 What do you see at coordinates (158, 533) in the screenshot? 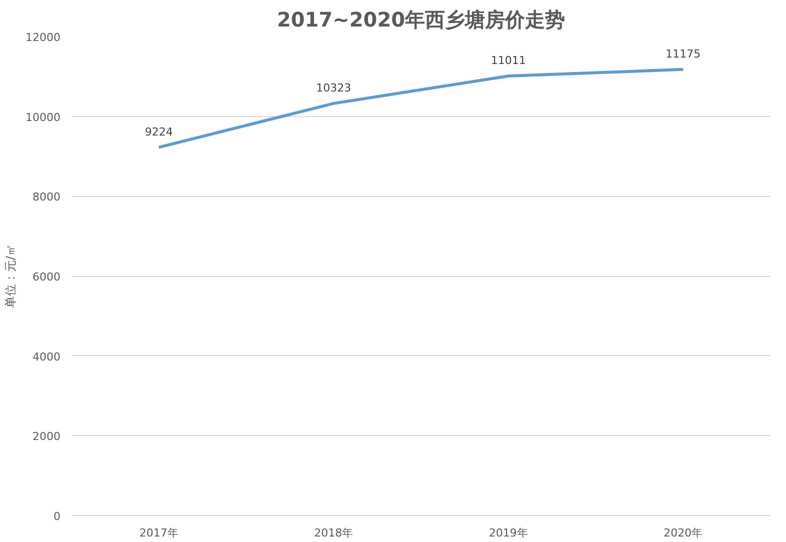
I see `x-tick-label: 2017年` at bounding box center [158, 533].